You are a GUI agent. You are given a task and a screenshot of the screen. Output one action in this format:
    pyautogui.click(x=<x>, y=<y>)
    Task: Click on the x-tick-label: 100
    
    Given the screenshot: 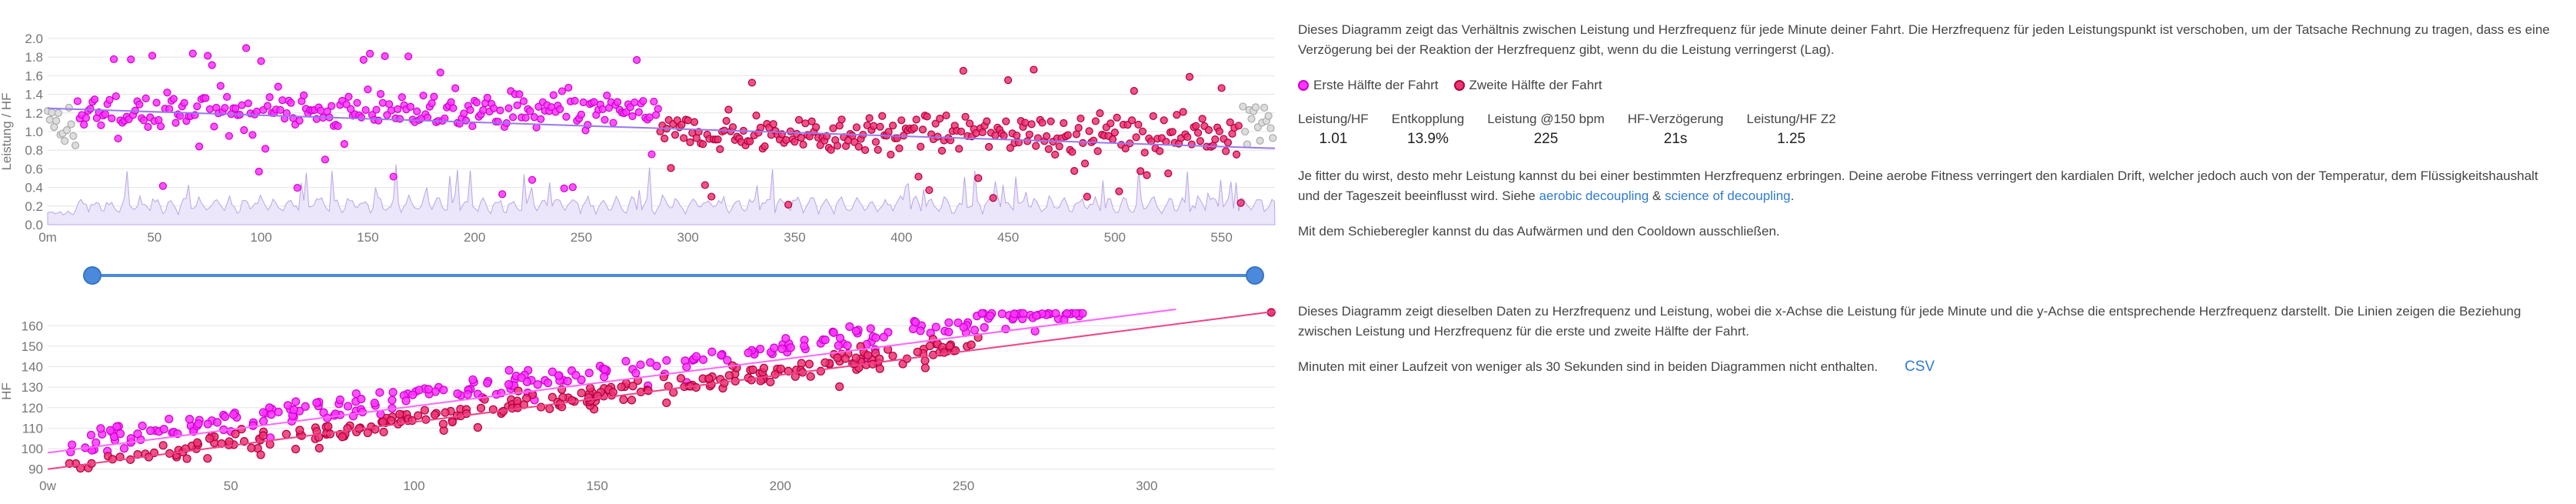 What is the action you would take?
    pyautogui.click(x=260, y=237)
    